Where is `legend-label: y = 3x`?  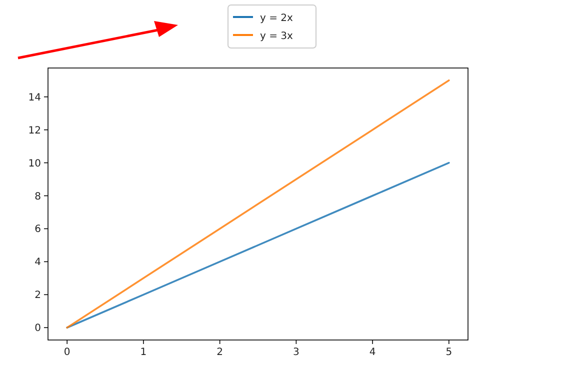 legend-label: y = 3x is located at coordinates (277, 36).